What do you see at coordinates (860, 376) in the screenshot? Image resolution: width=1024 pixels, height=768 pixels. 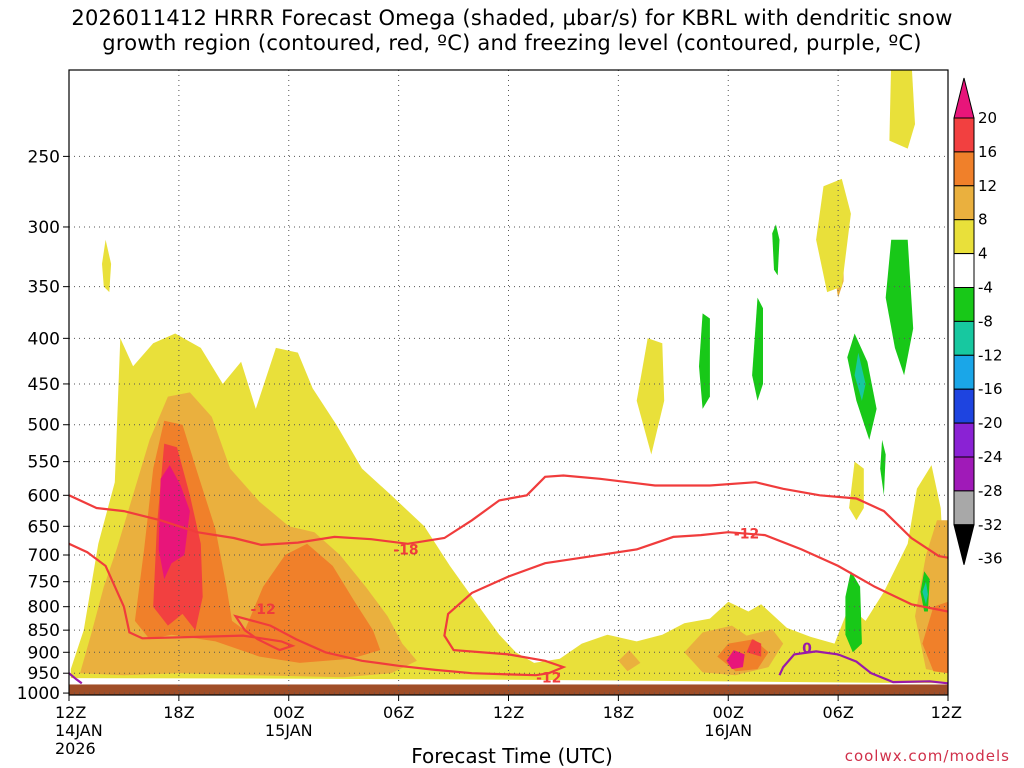 I see `omega-region--8-20` at bounding box center [860, 376].